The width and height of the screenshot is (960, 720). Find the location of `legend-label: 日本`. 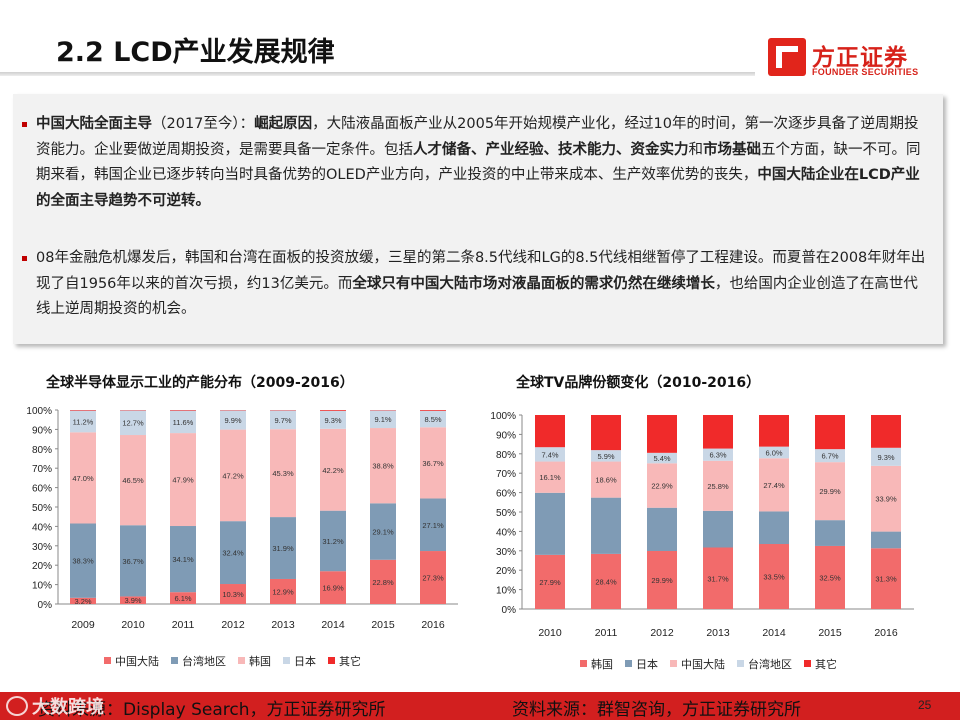

legend-label: 日本 is located at coordinates (647, 664).